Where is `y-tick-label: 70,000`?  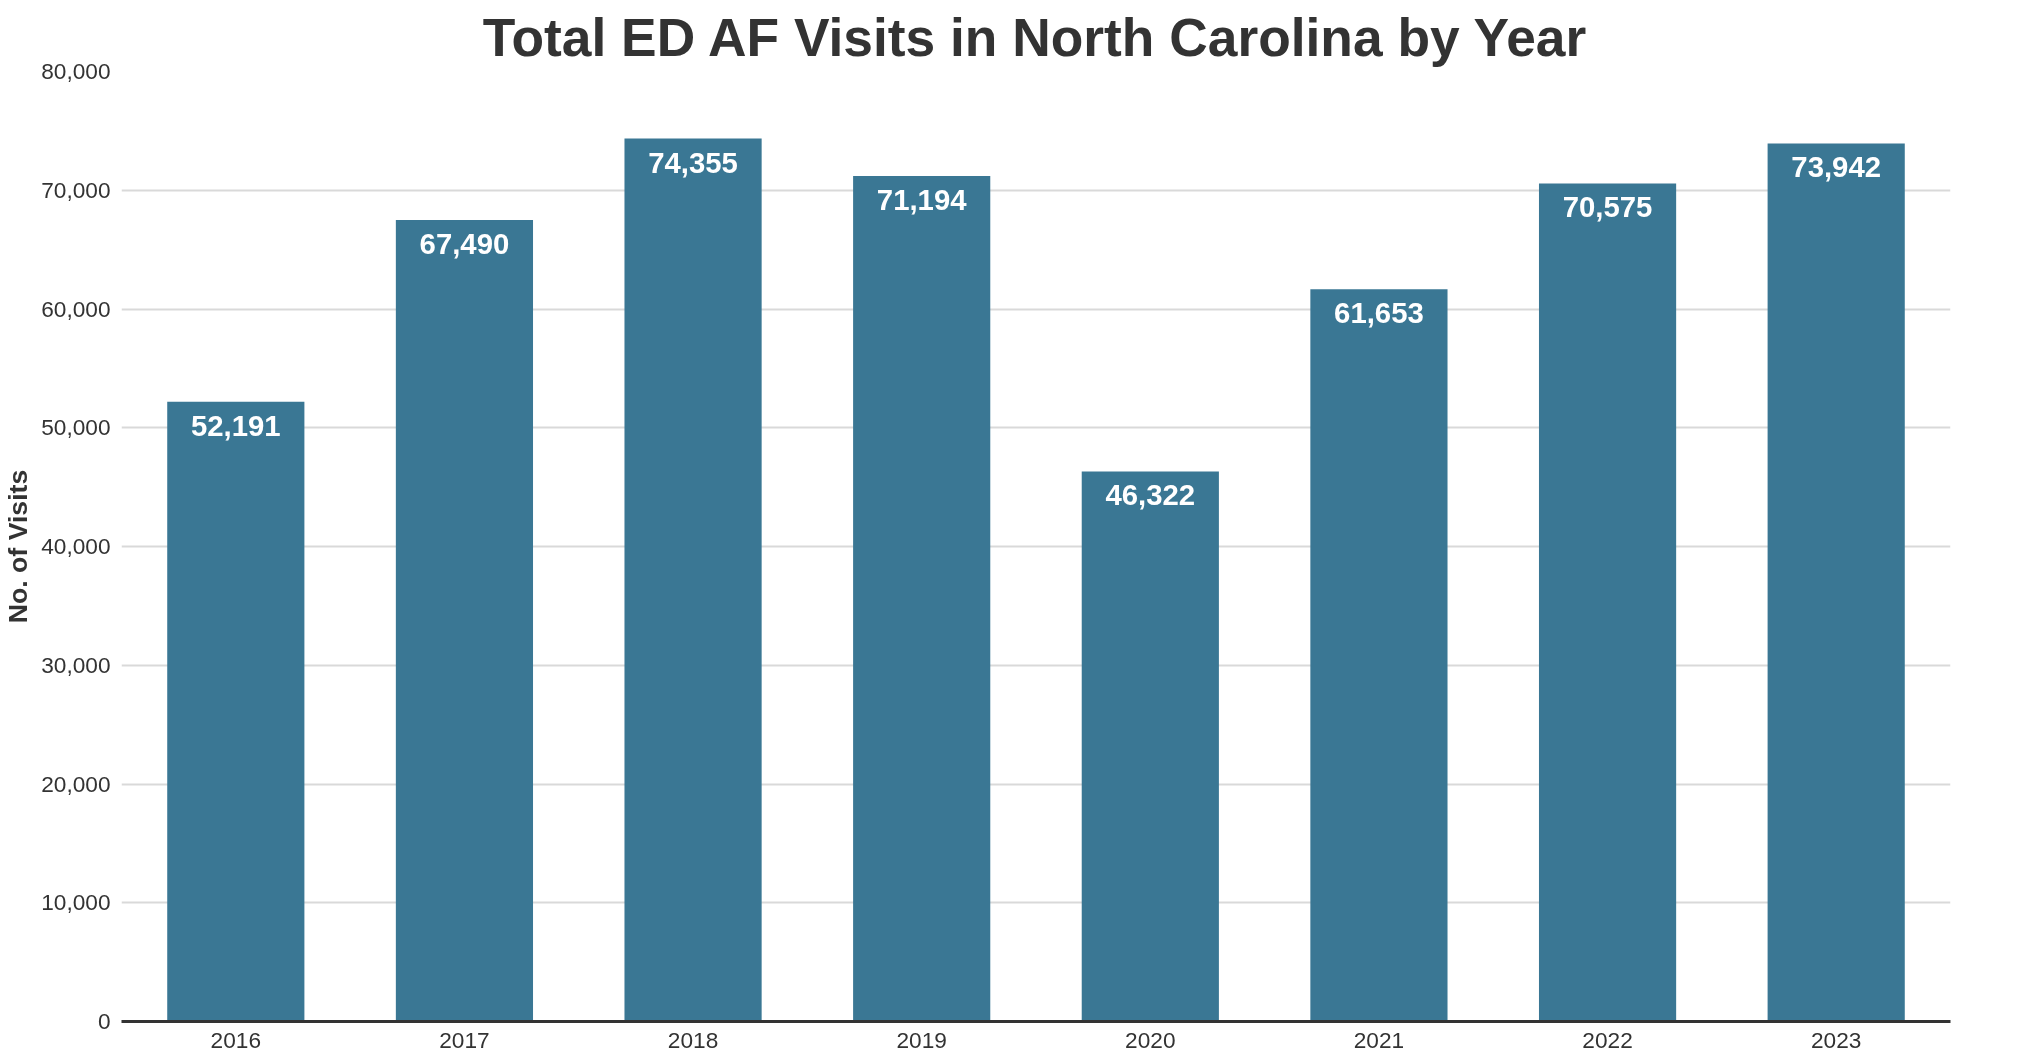
y-tick-label: 70,000 is located at coordinates (76, 189).